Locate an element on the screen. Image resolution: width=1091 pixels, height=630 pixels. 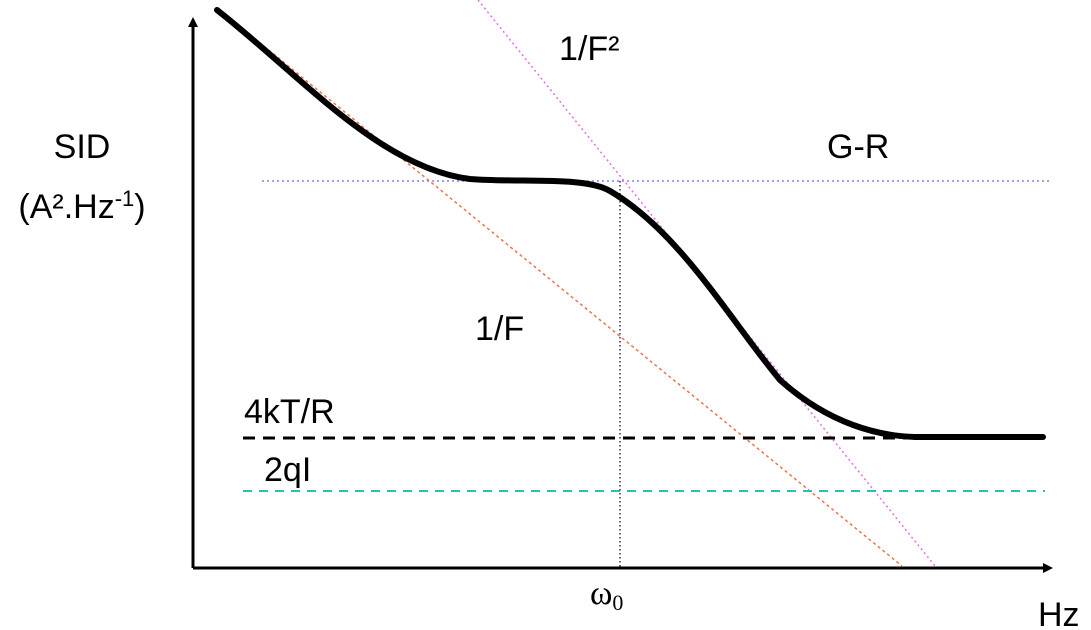
g-r-label: G-R is located at coordinates (858, 147).